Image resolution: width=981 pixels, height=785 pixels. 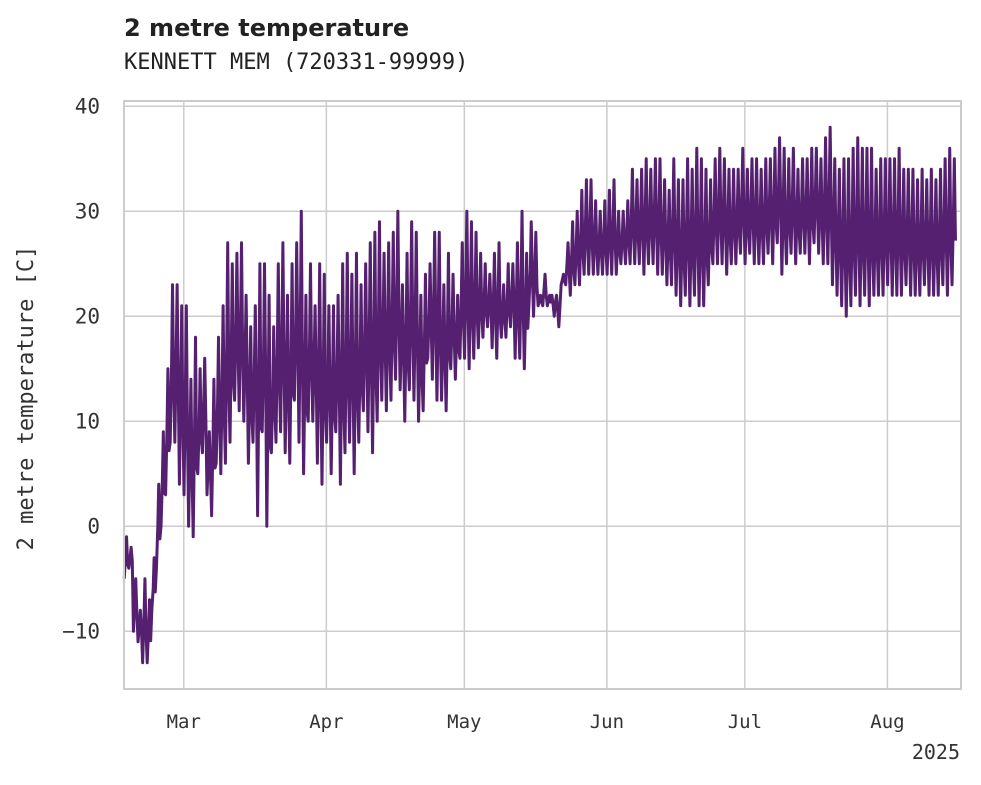 I want to click on x-tick-label: Jul, so click(x=745, y=722).